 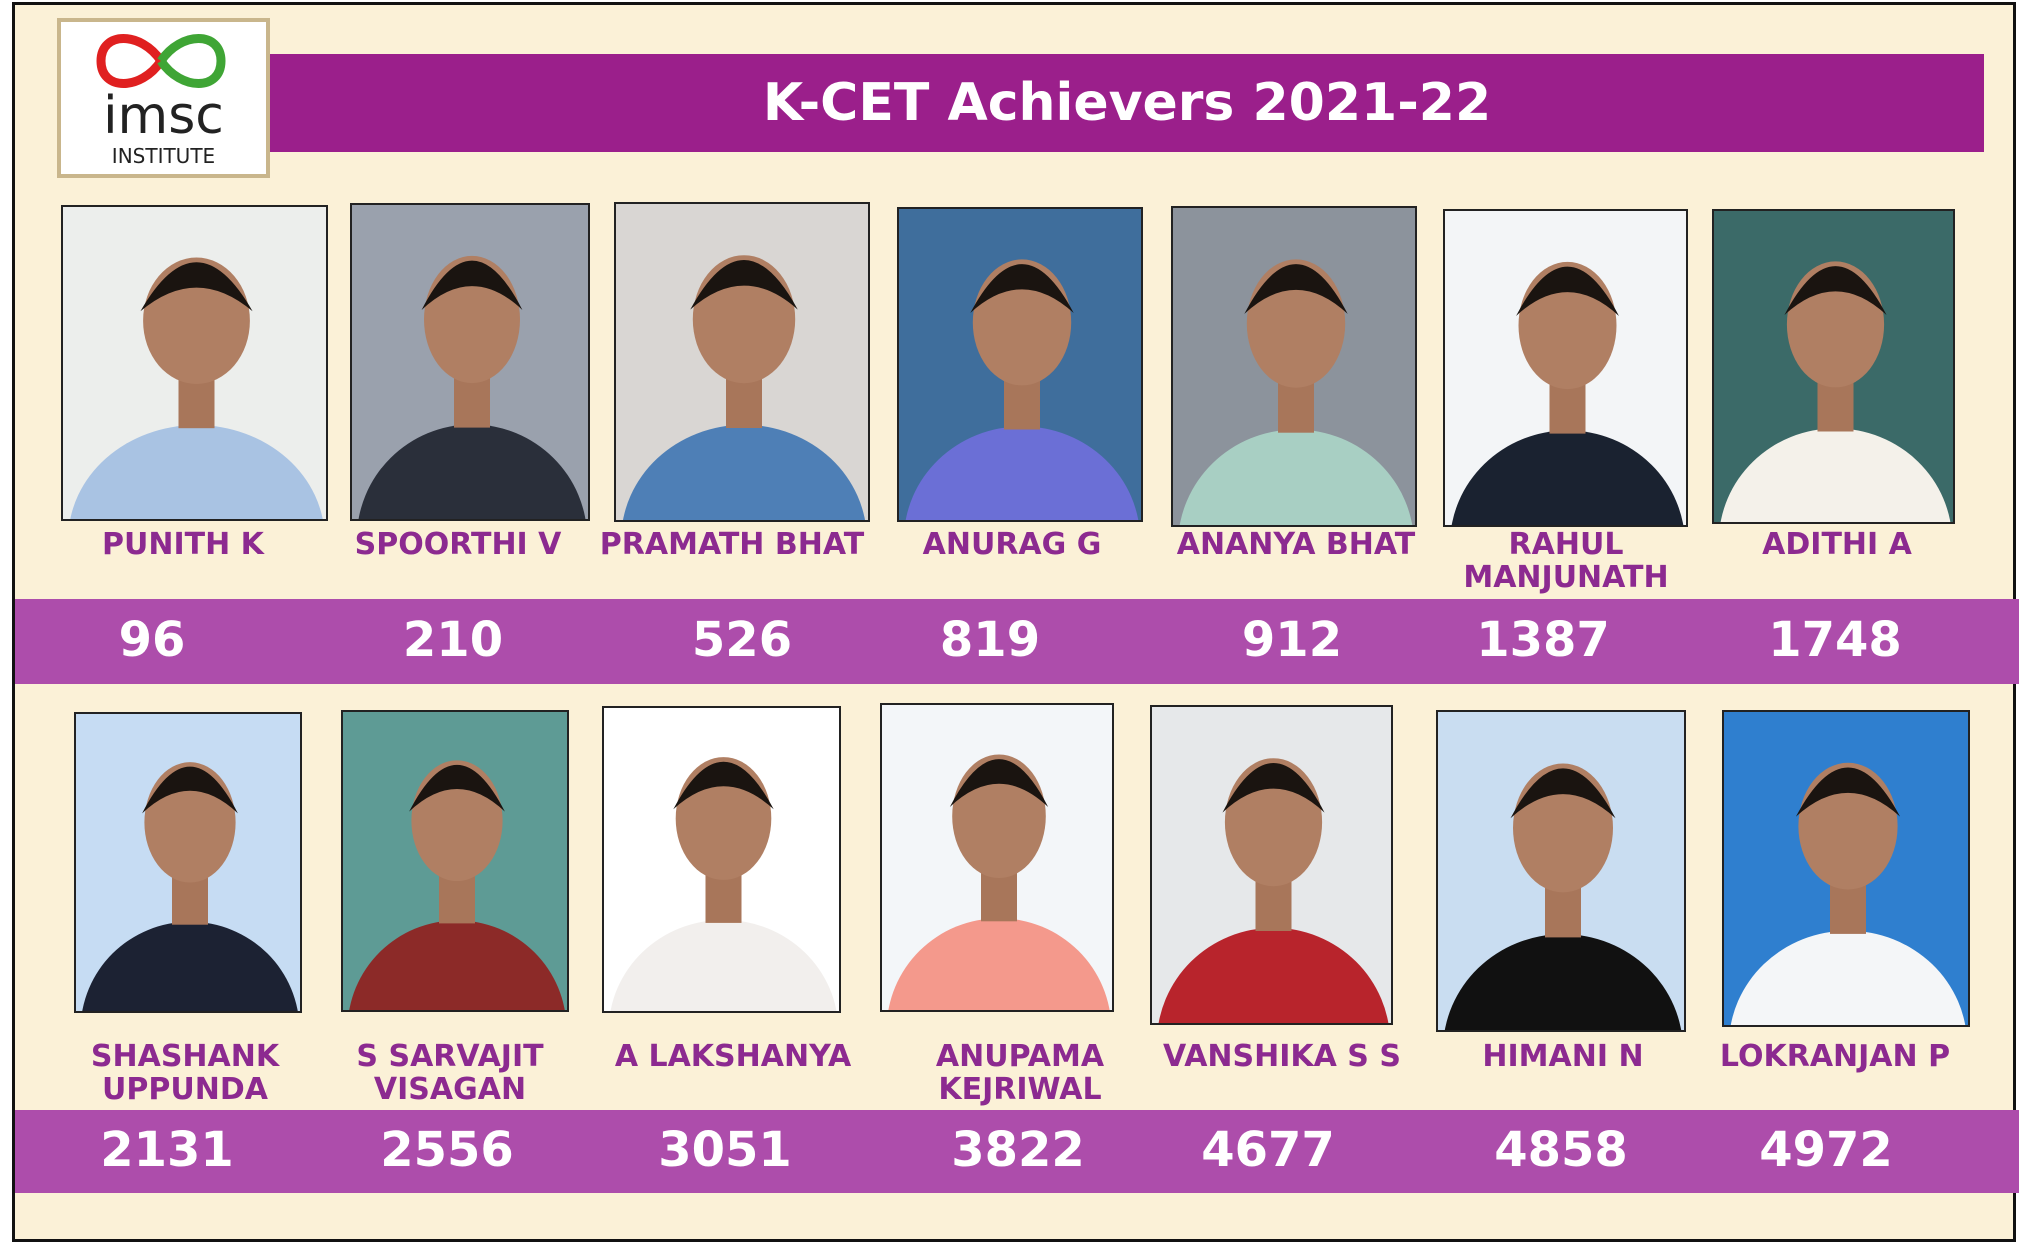 What do you see at coordinates (152, 640) in the screenshot?
I see `rank: 96` at bounding box center [152, 640].